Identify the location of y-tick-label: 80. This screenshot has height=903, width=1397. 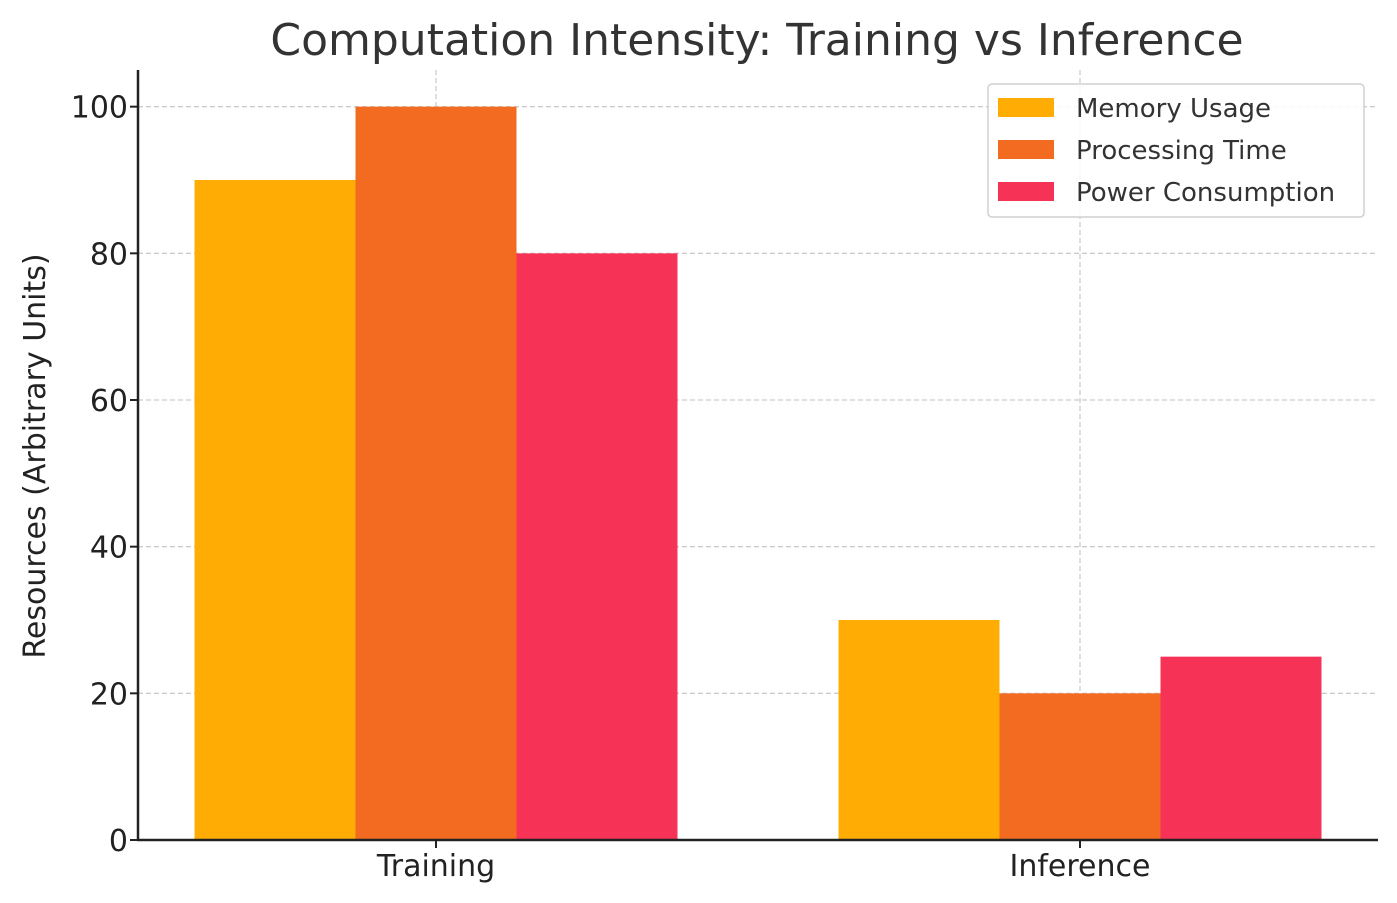
(109, 254).